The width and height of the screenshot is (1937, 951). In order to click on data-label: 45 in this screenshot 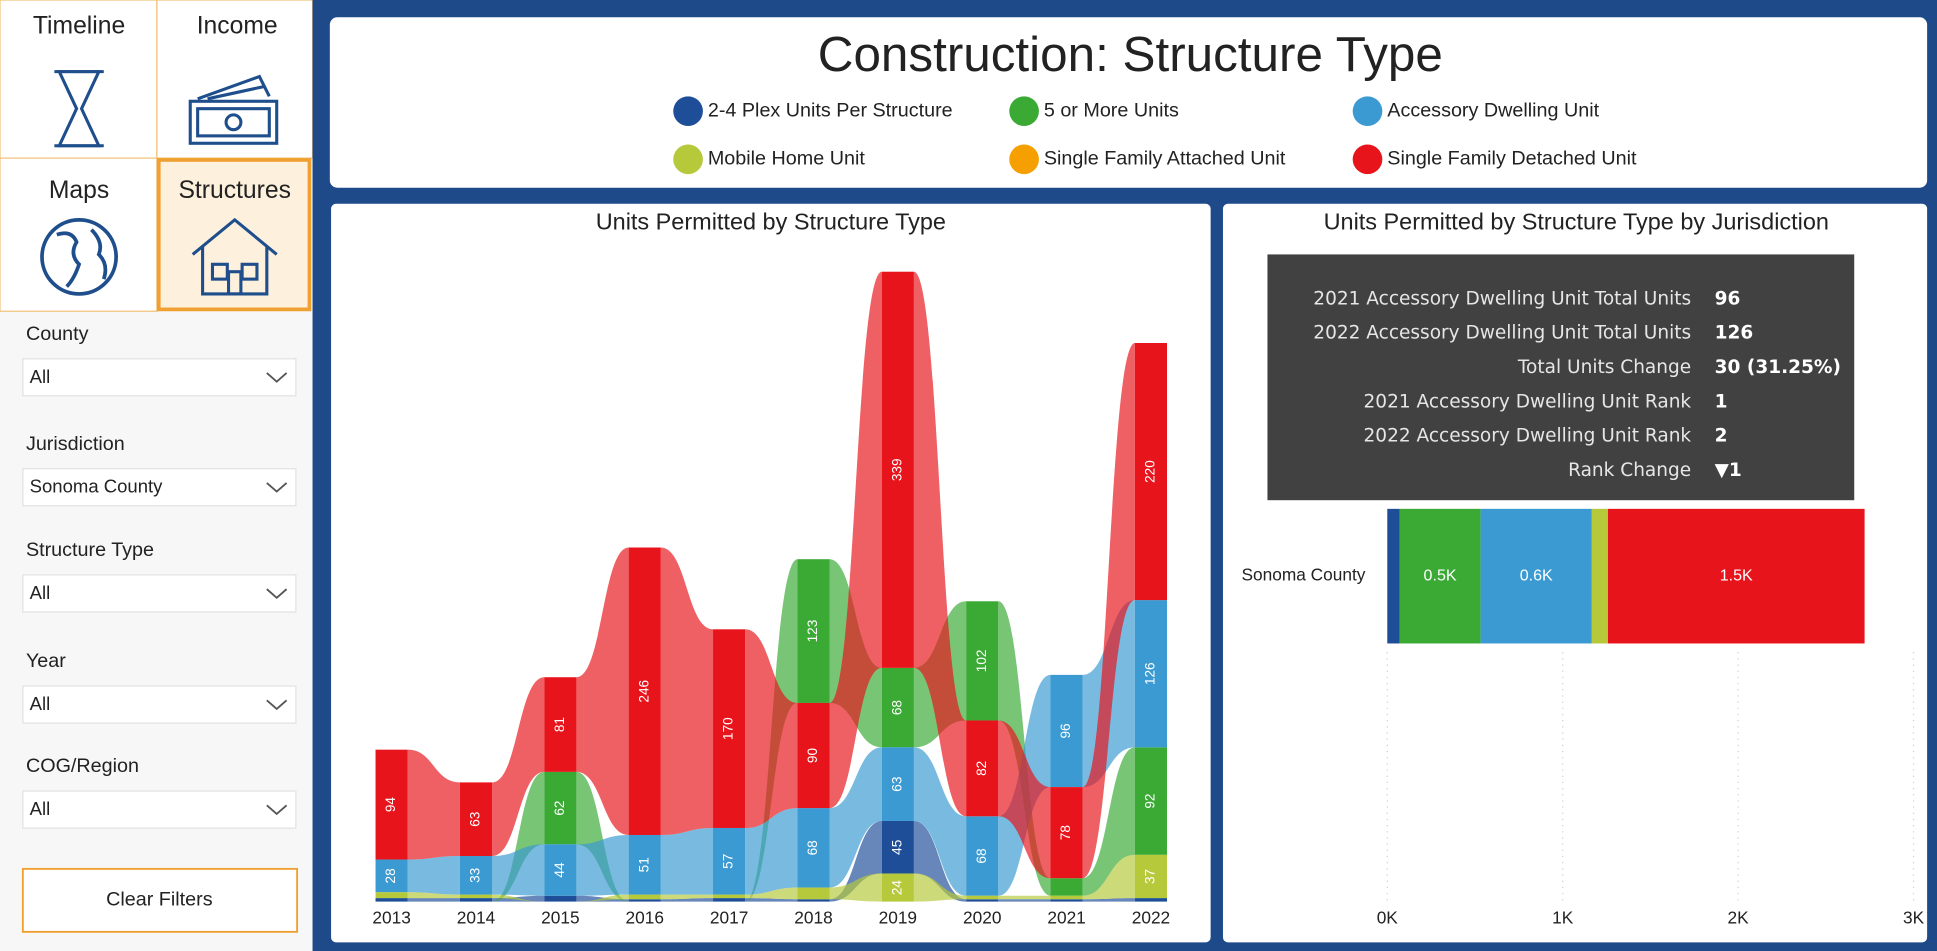, I will do `click(896, 847)`.